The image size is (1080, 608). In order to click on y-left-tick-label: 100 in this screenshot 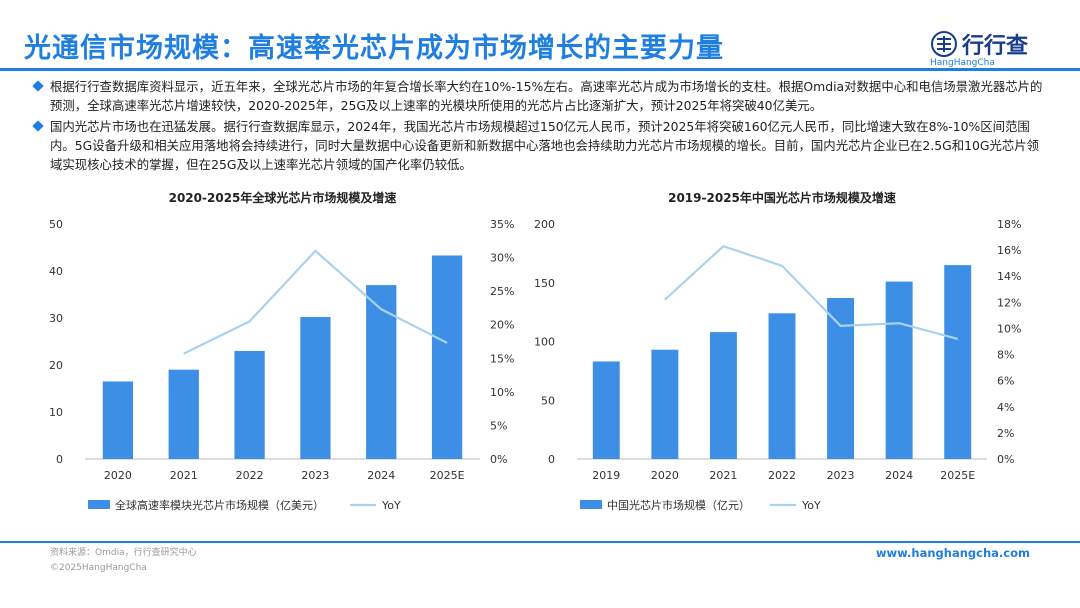, I will do `click(544, 342)`.